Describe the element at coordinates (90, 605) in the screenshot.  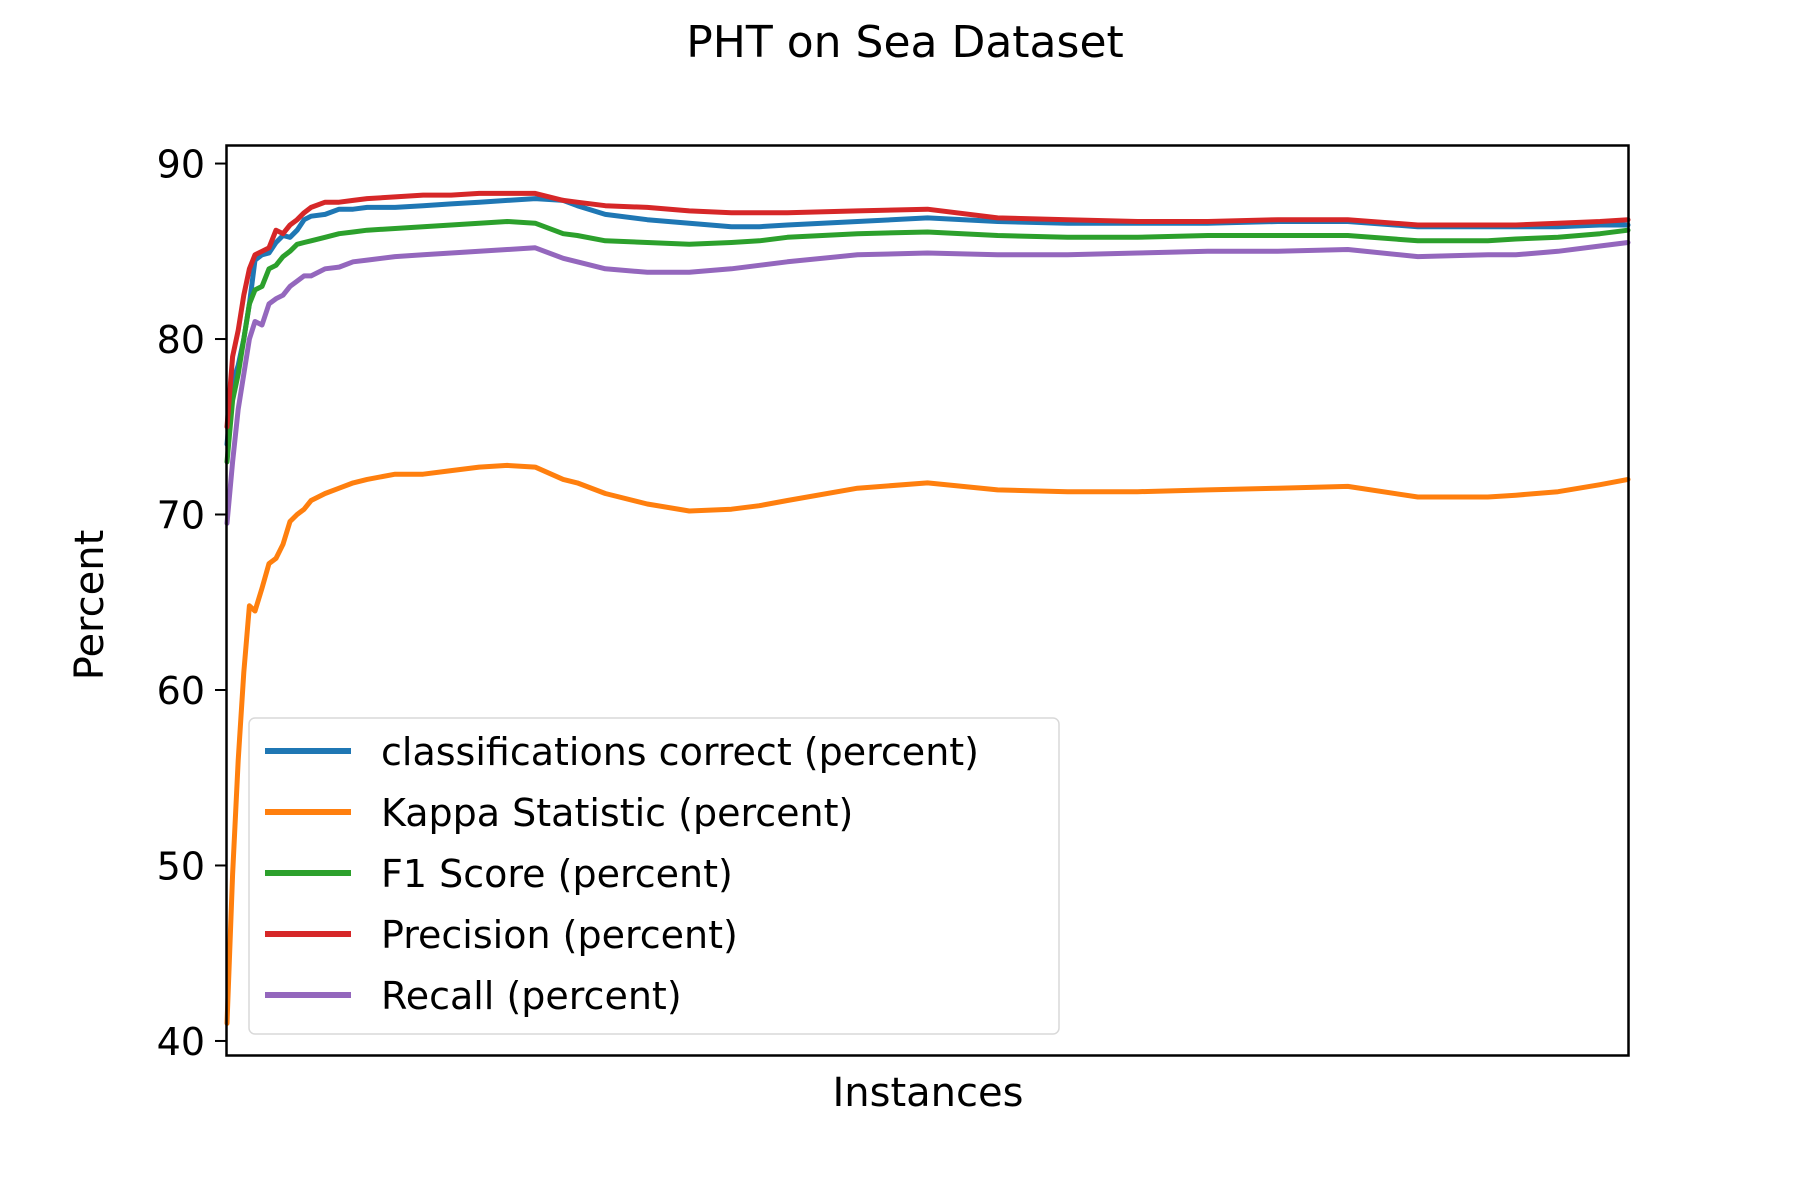
I see `y-axis-label: Percent` at that location.